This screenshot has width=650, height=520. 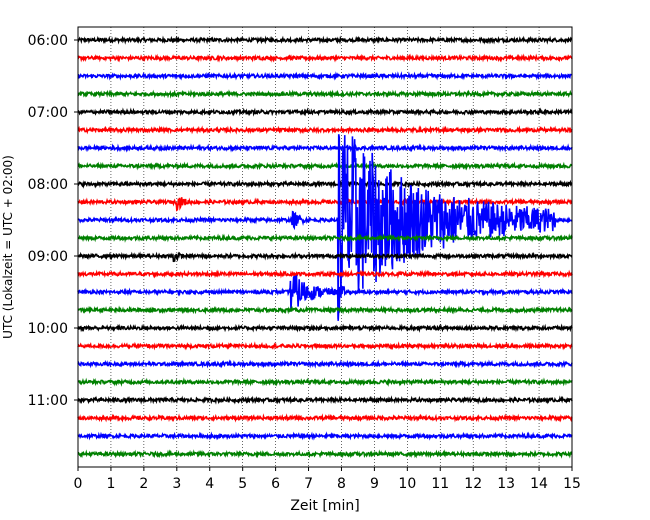 What do you see at coordinates (48, 185) in the screenshot?
I see `y-tick-label: 08:00` at bounding box center [48, 185].